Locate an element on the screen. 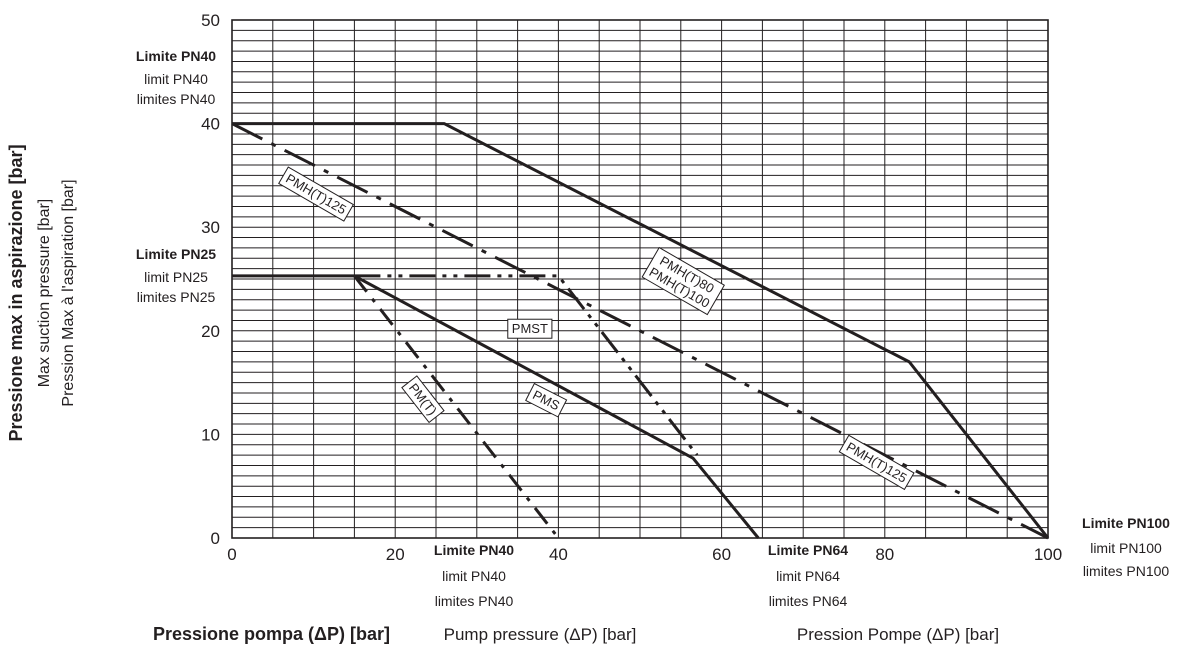 The image size is (1187, 649). limit-pn40-x-line3: limites PN40 is located at coordinates (474, 601).